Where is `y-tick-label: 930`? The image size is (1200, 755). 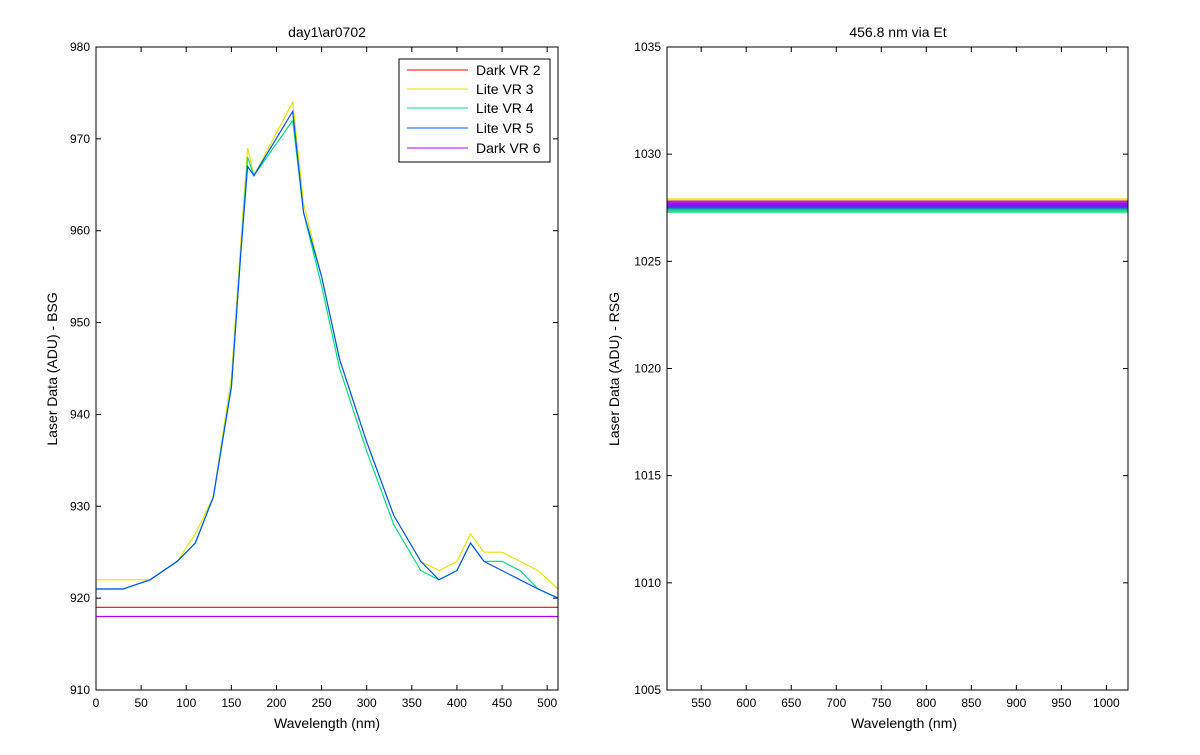
y-tick-label: 930 is located at coordinates (80, 506).